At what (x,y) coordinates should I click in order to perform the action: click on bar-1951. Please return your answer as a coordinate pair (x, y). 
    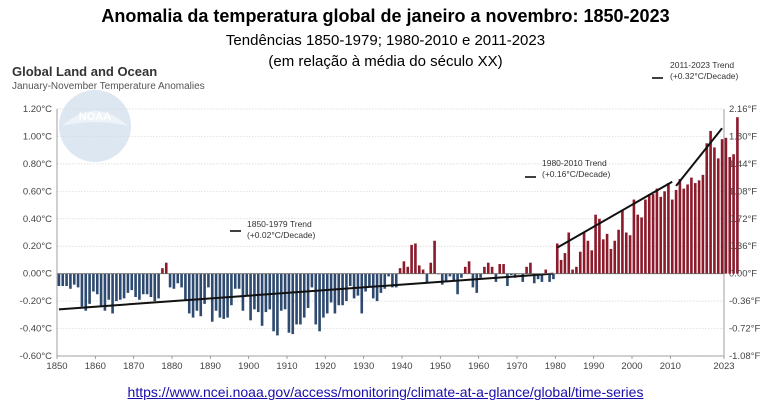
    Looking at the image, I should click on (446, 277).